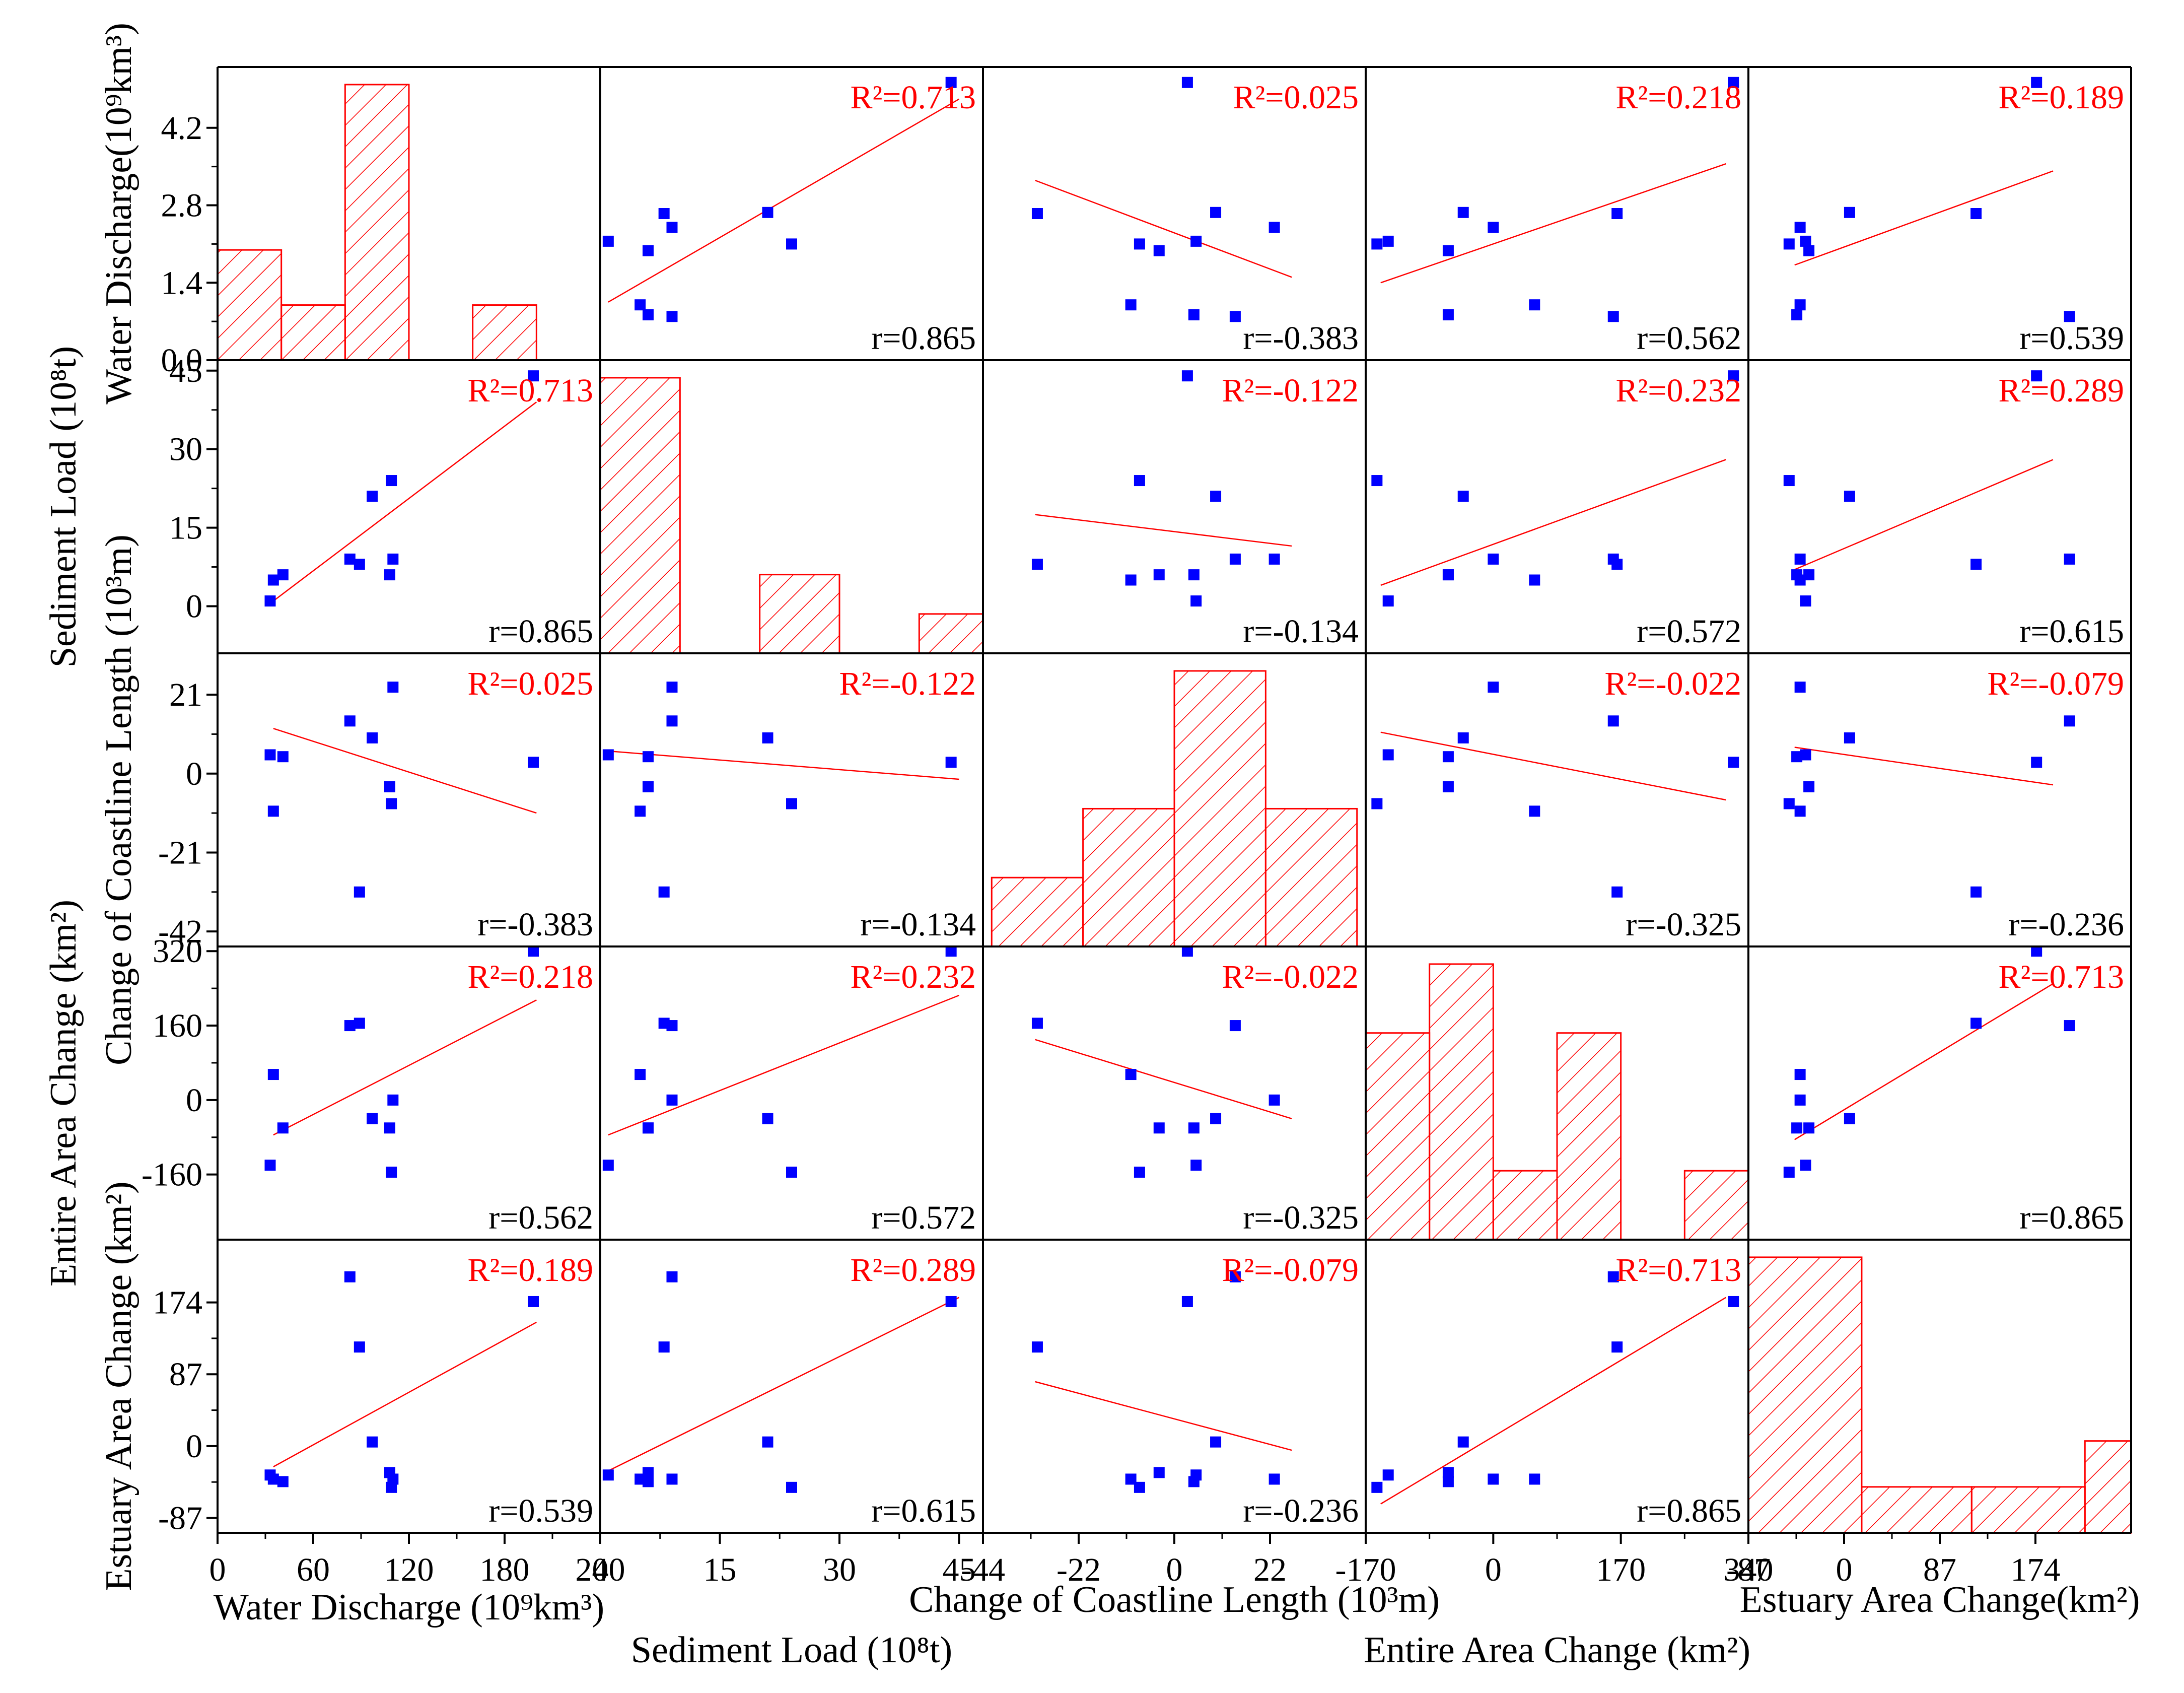 This screenshot has height=1693, width=2184. Describe the element at coordinates (180, 1518) in the screenshot. I see `y-tick-label: -87` at that location.